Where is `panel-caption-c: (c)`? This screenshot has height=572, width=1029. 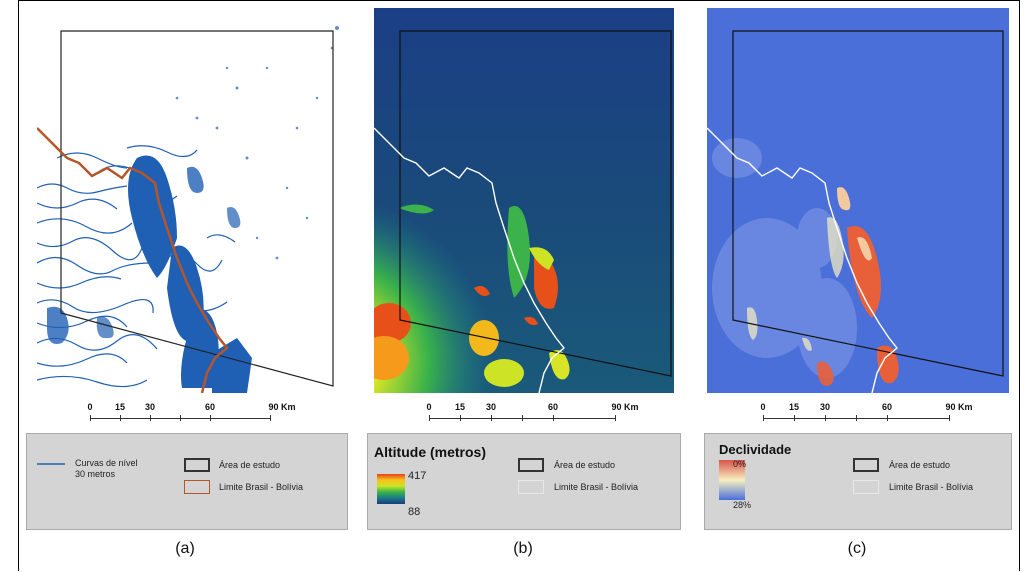 panel-caption-c: (c) is located at coordinates (857, 548).